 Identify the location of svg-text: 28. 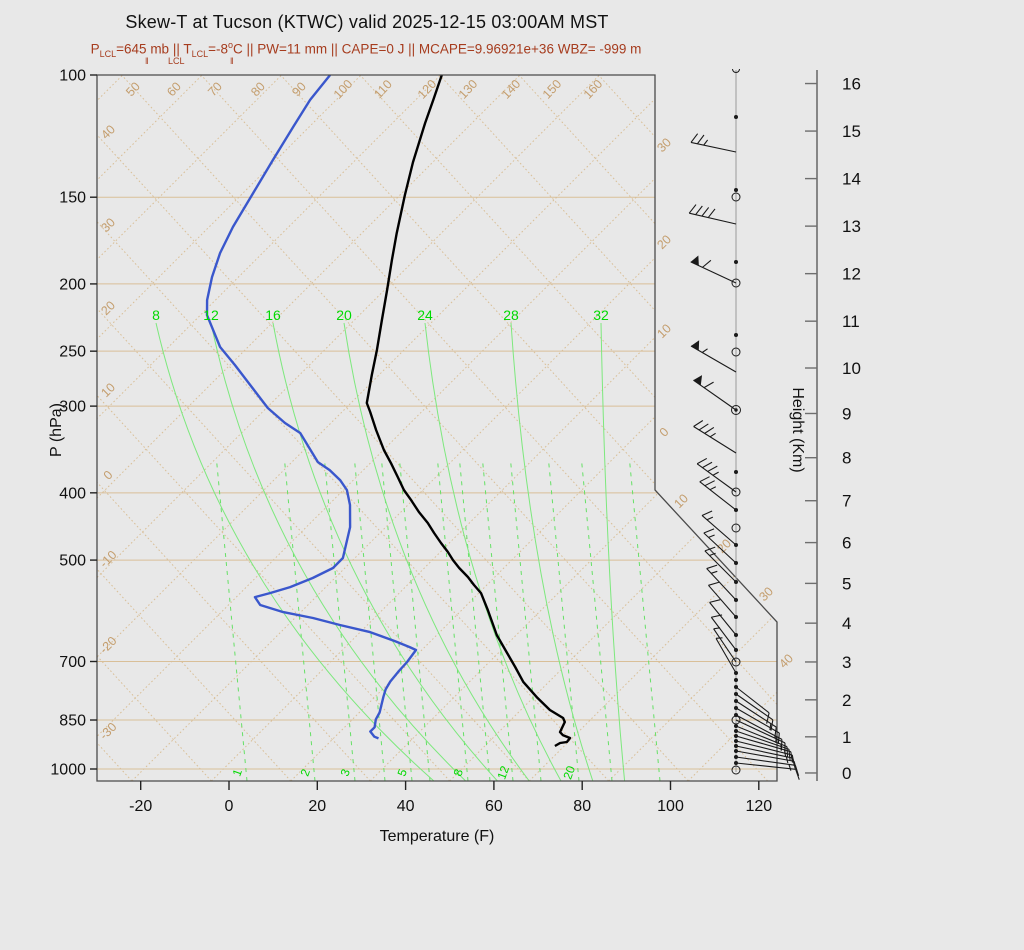
(511, 315).